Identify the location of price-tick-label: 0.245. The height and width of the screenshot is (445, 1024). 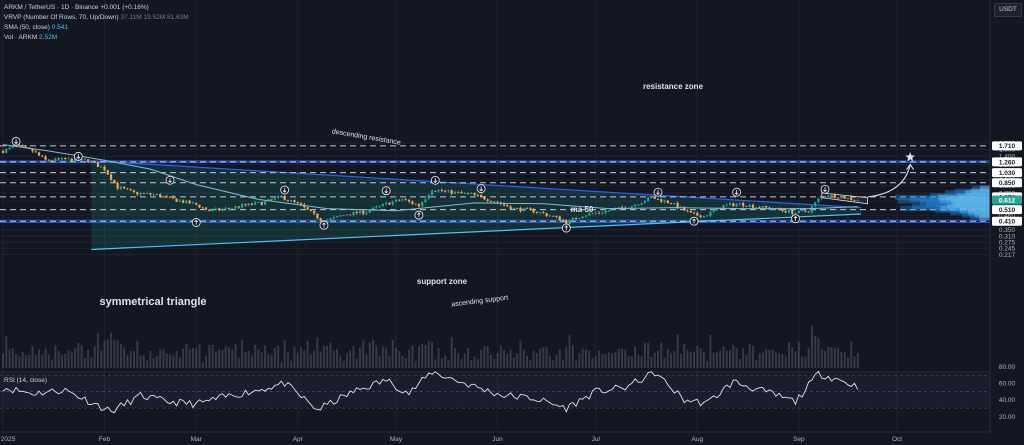
(1007, 249).